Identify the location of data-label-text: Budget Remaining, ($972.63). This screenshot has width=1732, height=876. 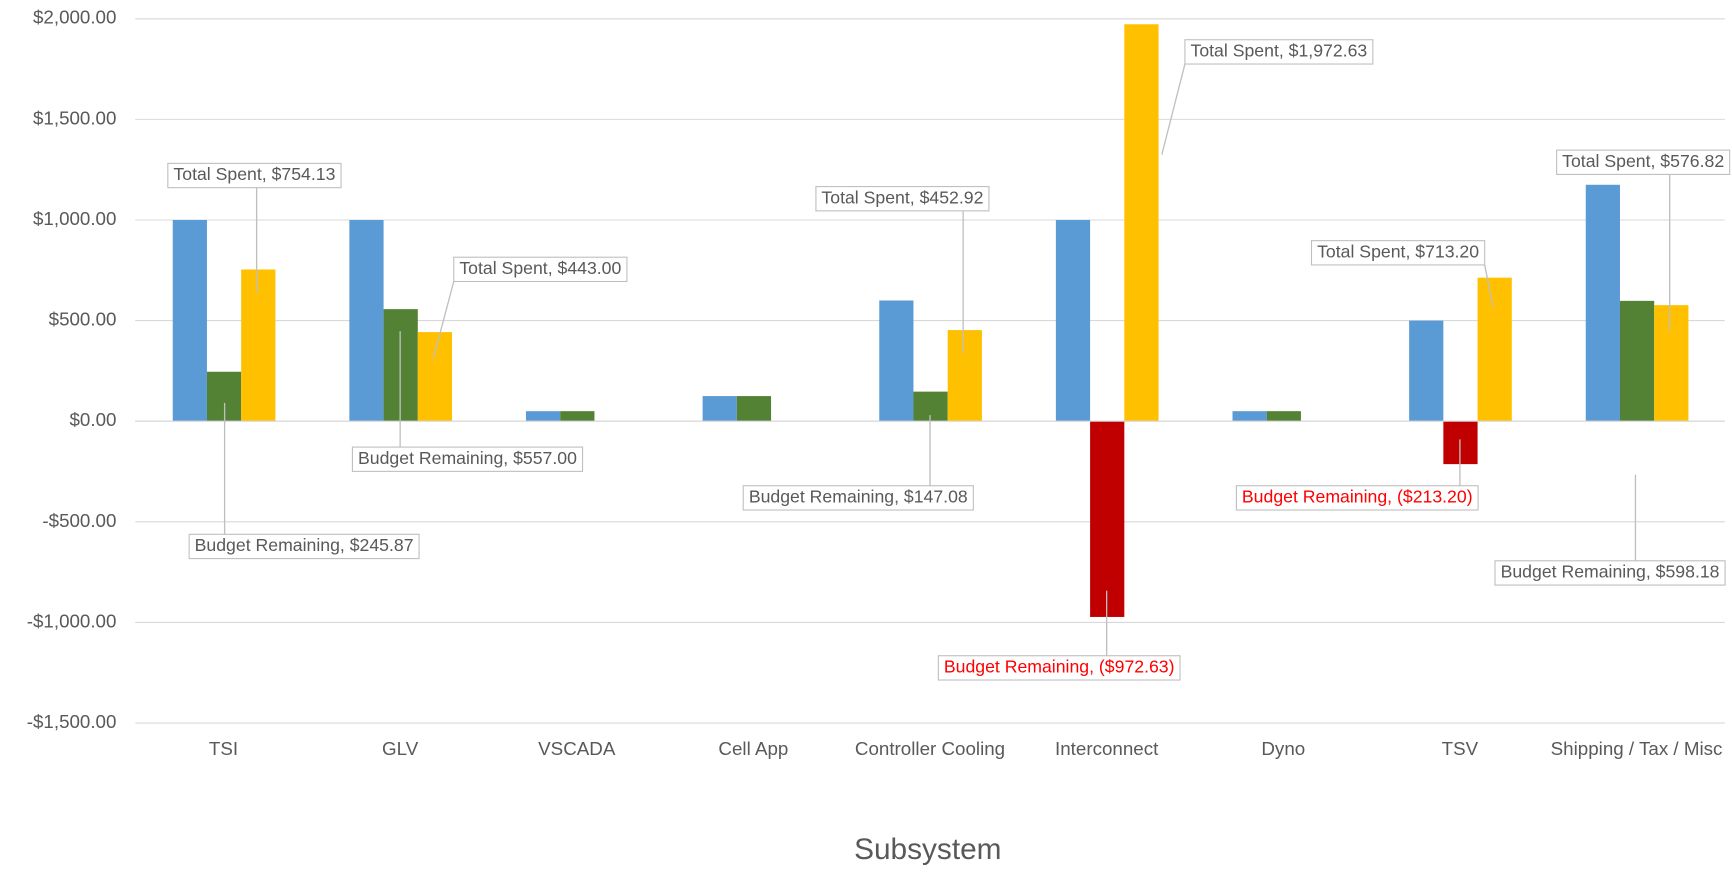
(1059, 667).